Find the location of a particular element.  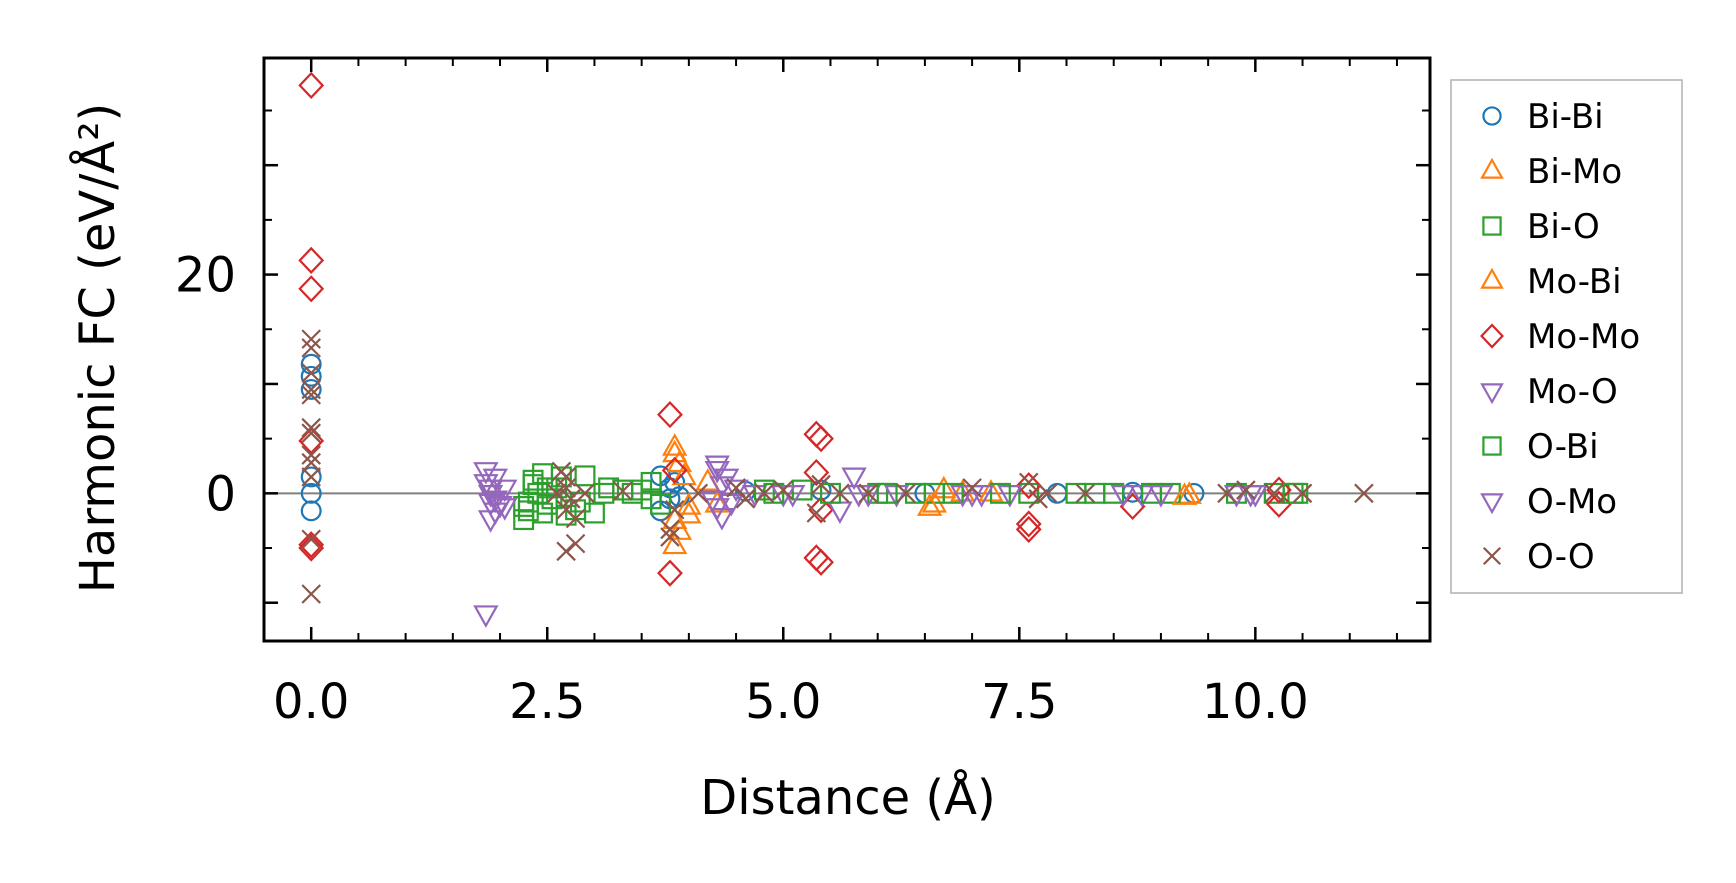

y-tick-label: 20 is located at coordinates (205, 276).